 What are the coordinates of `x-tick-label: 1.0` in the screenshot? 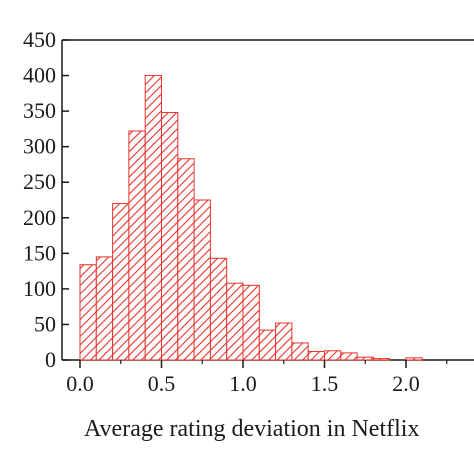 It's located at (243, 383).